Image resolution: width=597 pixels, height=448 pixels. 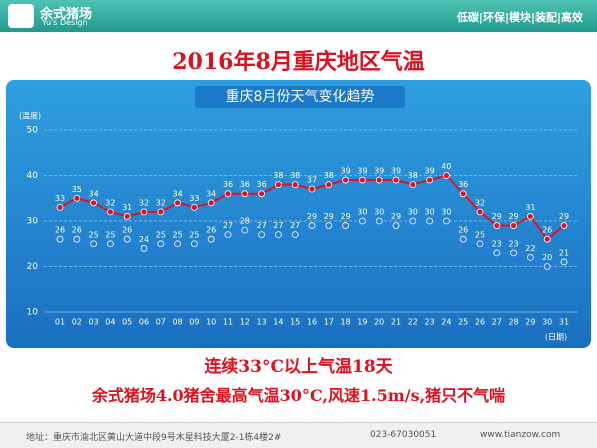 I want to click on x-tick-label: 24, so click(x=446, y=322).